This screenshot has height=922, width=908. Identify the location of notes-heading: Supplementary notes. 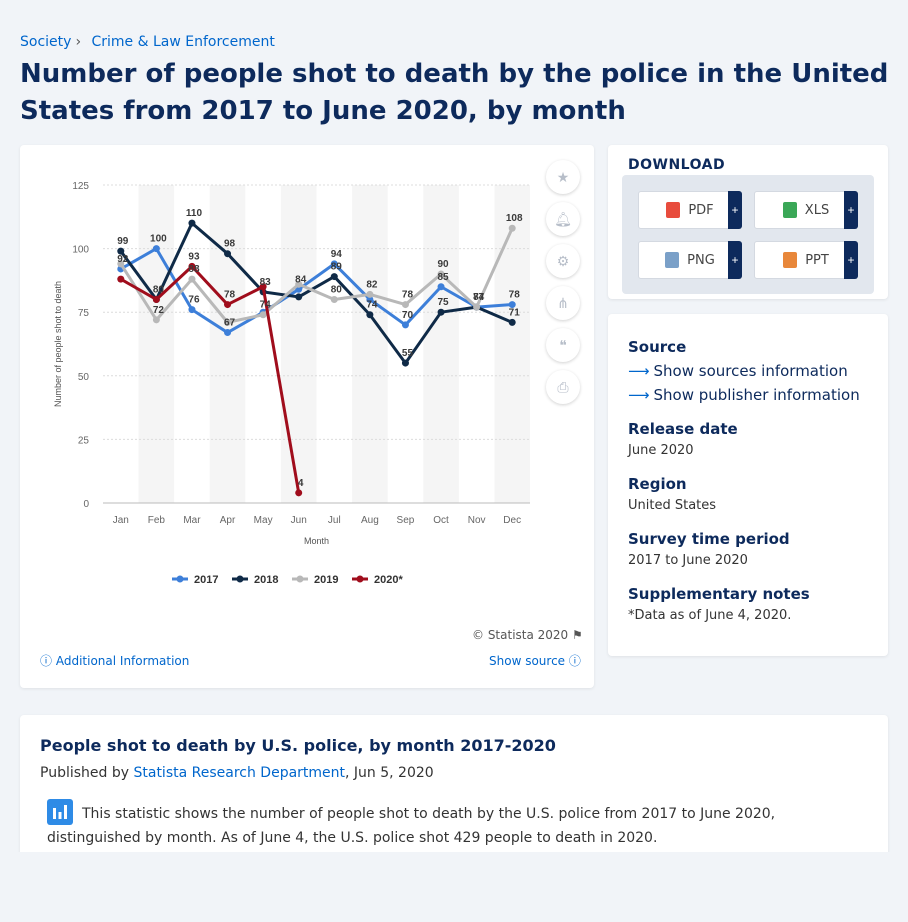
(719, 594).